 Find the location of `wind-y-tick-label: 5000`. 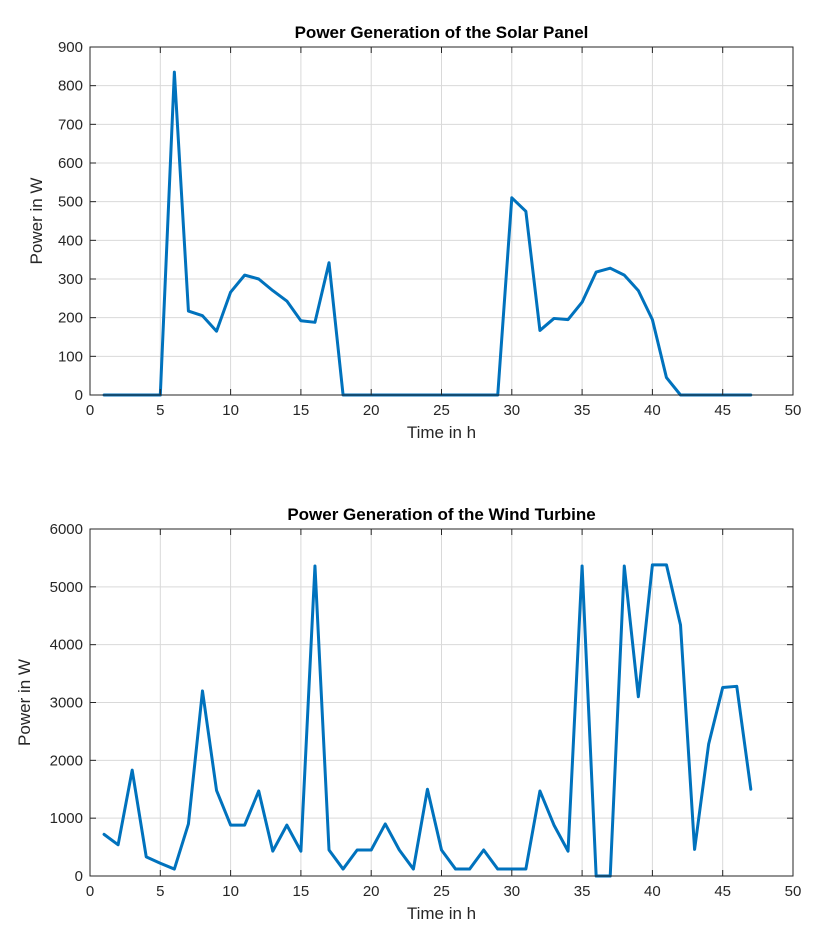

wind-y-tick-label: 5000 is located at coordinates (66, 587).